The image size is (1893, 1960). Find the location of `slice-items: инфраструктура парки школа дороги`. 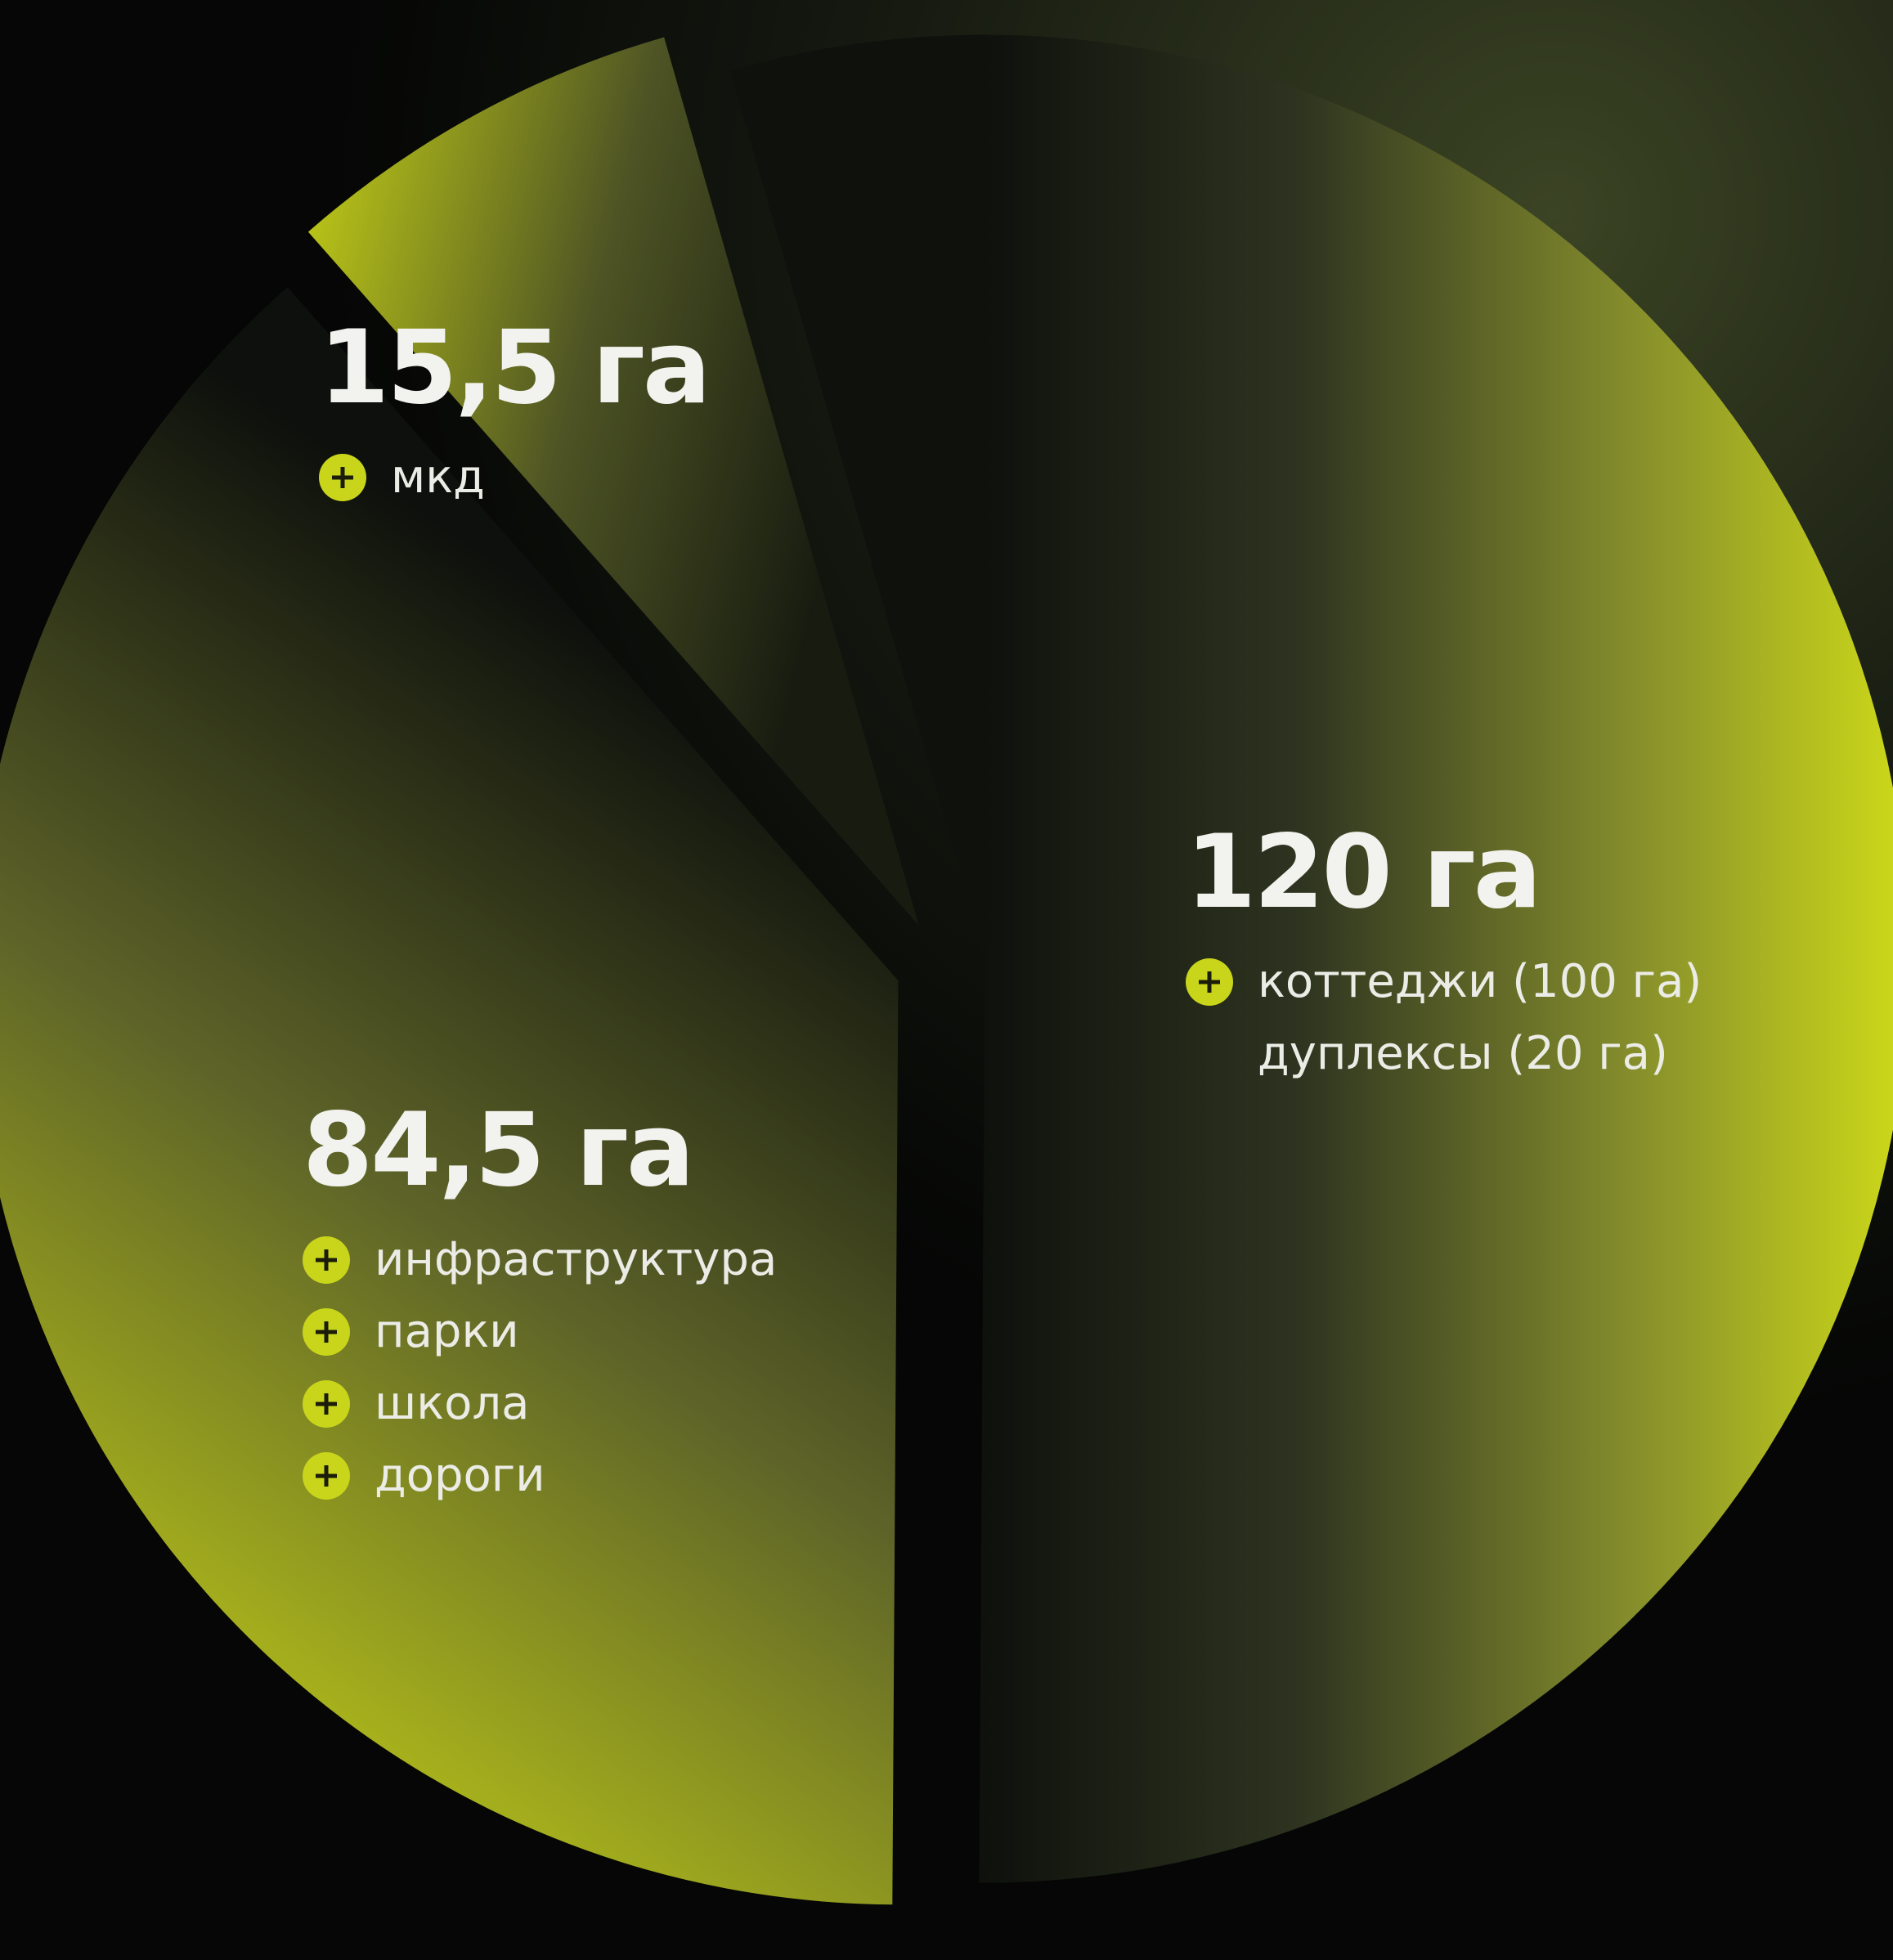

slice-items: инфраструктура парки школа дороги is located at coordinates (540, 1368).